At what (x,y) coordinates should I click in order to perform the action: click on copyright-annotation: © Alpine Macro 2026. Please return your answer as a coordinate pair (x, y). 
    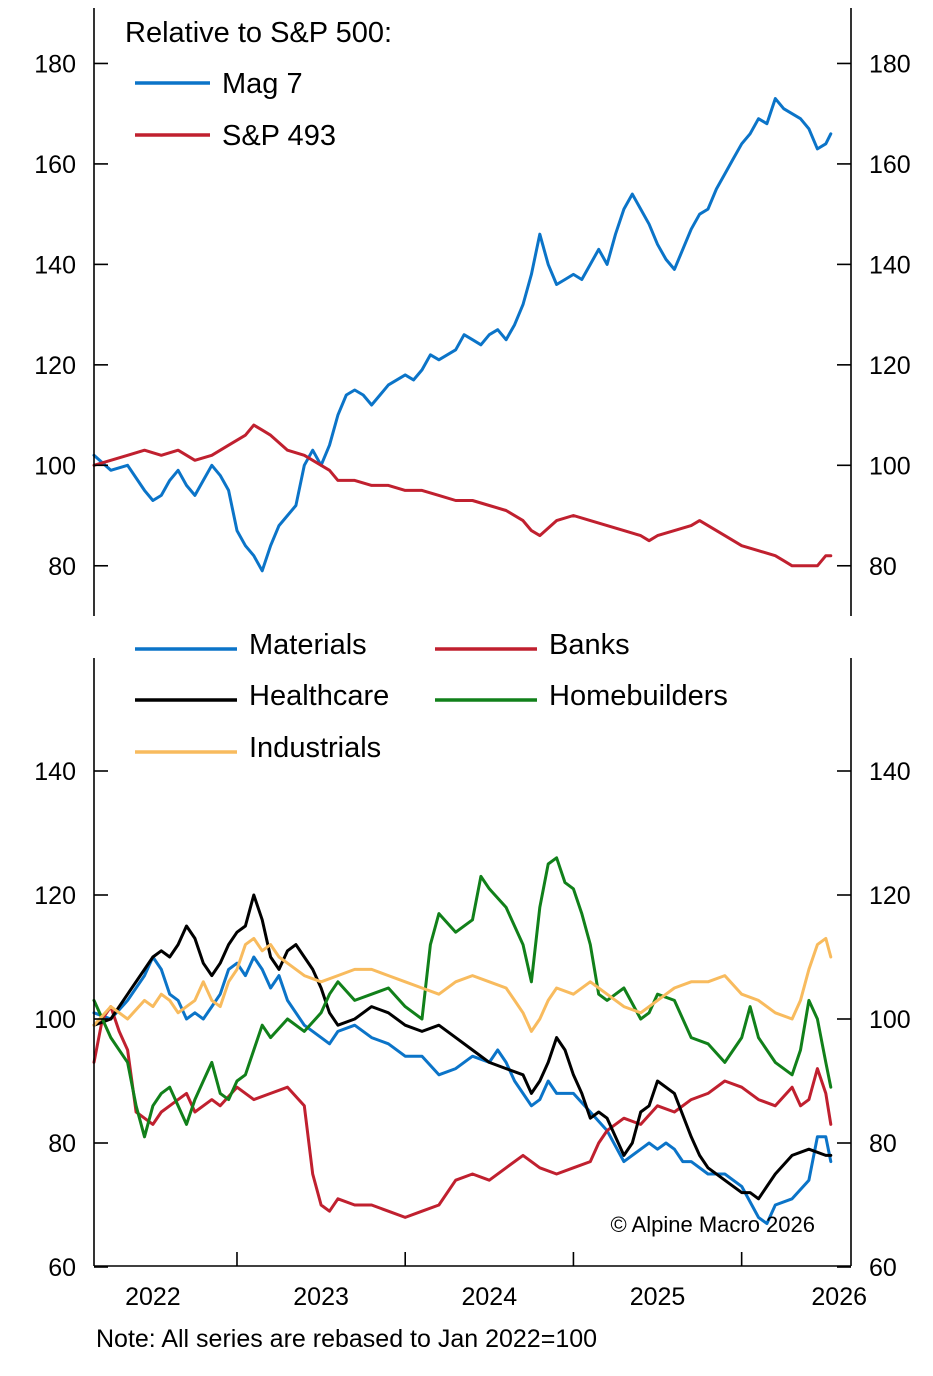
    Looking at the image, I should click on (712, 1224).